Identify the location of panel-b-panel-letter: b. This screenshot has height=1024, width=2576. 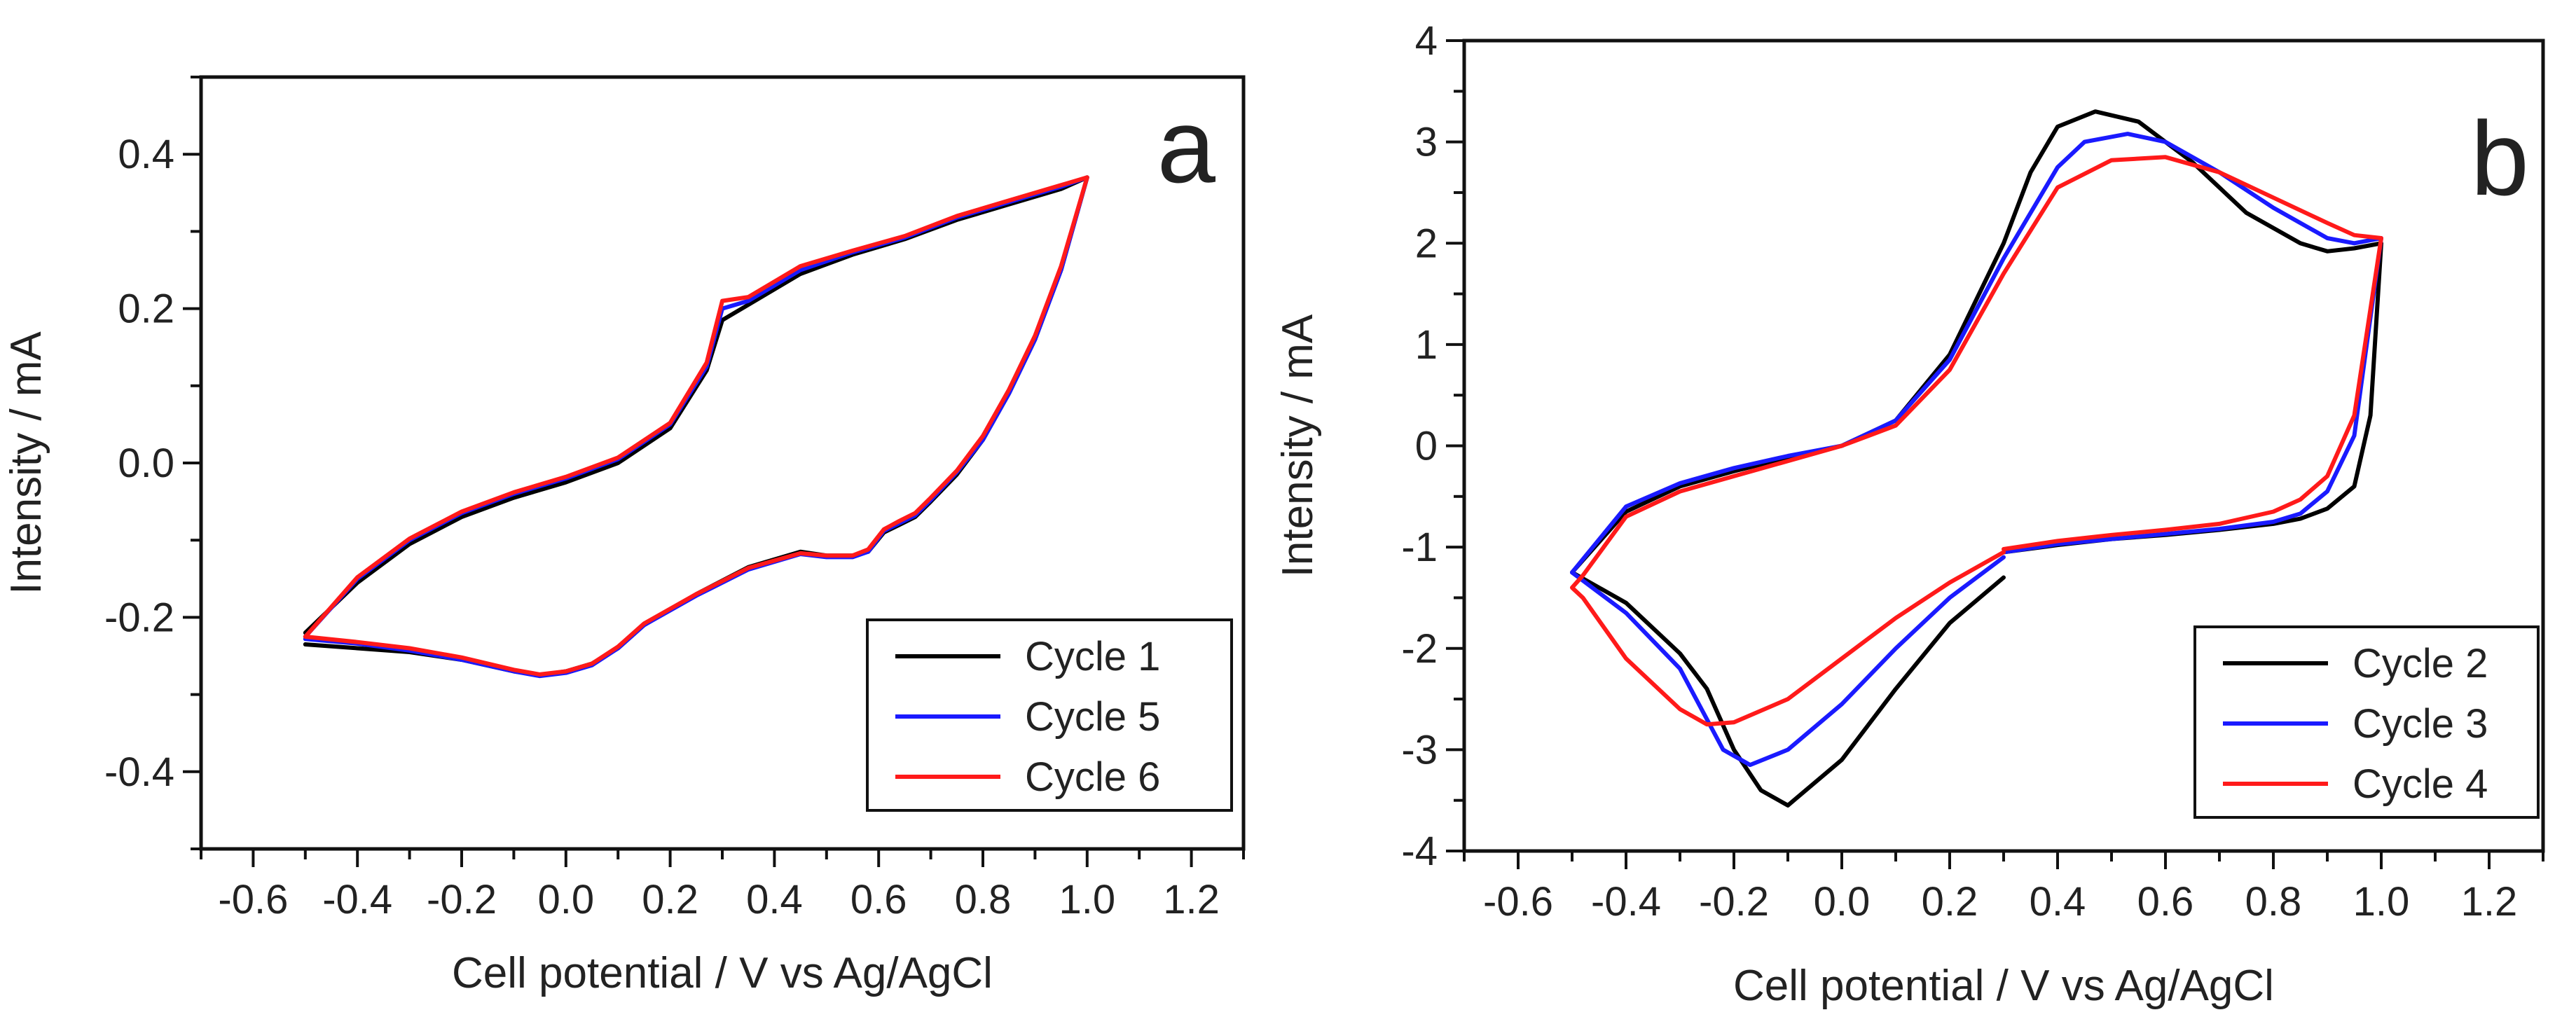
(2500, 158).